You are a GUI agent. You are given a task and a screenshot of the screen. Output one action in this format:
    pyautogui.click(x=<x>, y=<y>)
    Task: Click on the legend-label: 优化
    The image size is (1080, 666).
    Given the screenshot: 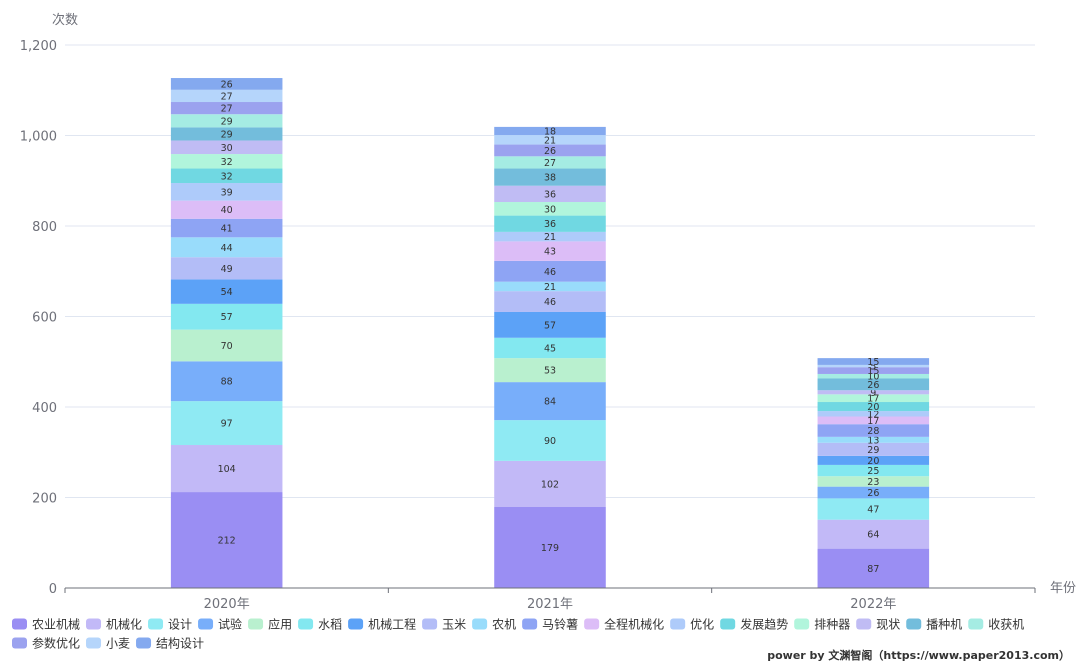 What is the action you would take?
    pyautogui.click(x=702, y=625)
    